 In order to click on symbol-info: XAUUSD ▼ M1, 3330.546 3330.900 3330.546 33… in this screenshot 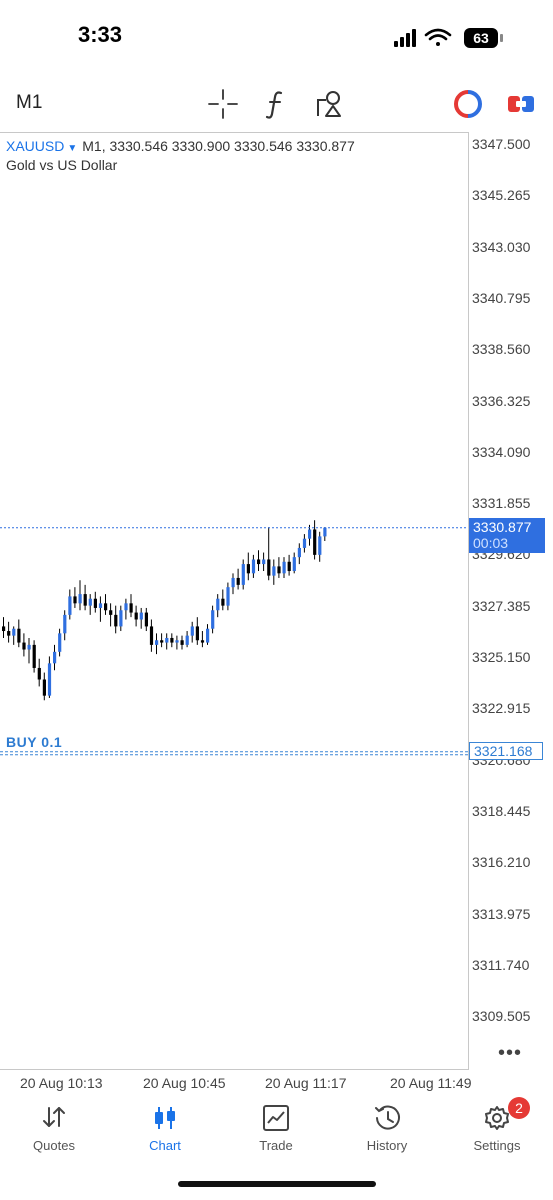, I will do `click(180, 146)`.